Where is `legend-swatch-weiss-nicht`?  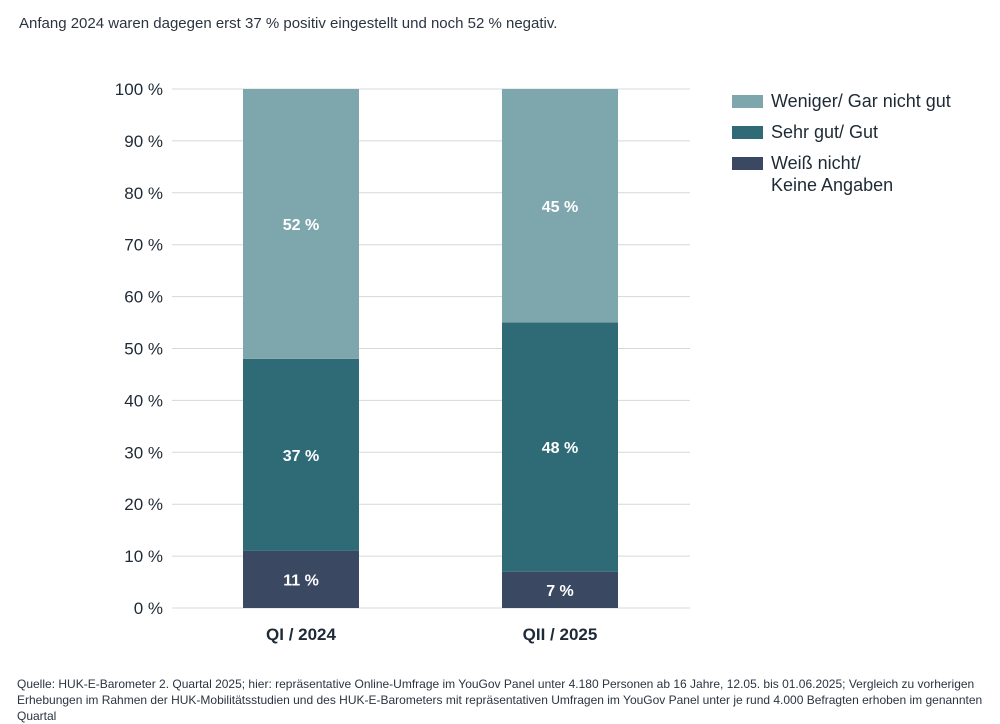
legend-swatch-weiss-nicht is located at coordinates (747, 163).